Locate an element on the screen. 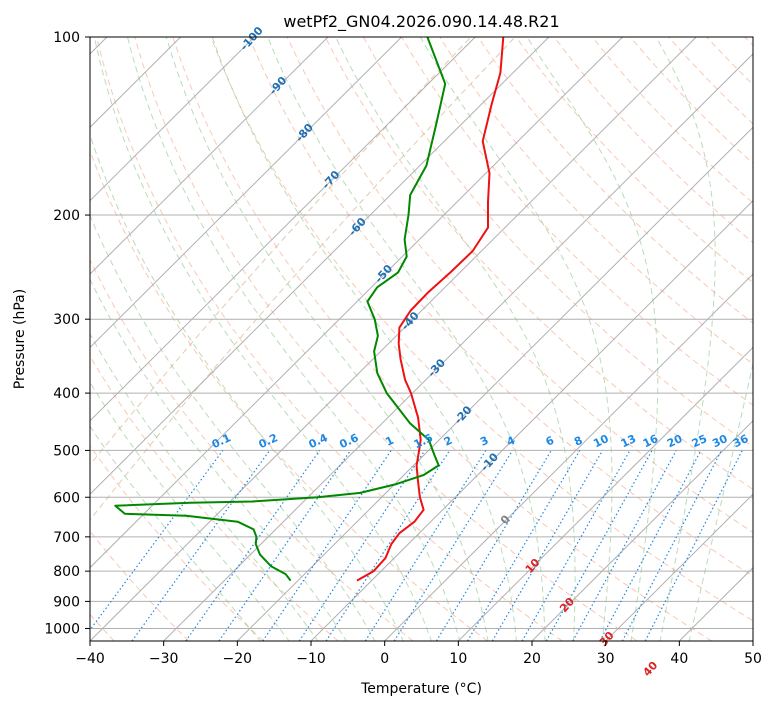 The height and width of the screenshot is (708, 775). mixing-ratio-label: 13 is located at coordinates (628, 441).